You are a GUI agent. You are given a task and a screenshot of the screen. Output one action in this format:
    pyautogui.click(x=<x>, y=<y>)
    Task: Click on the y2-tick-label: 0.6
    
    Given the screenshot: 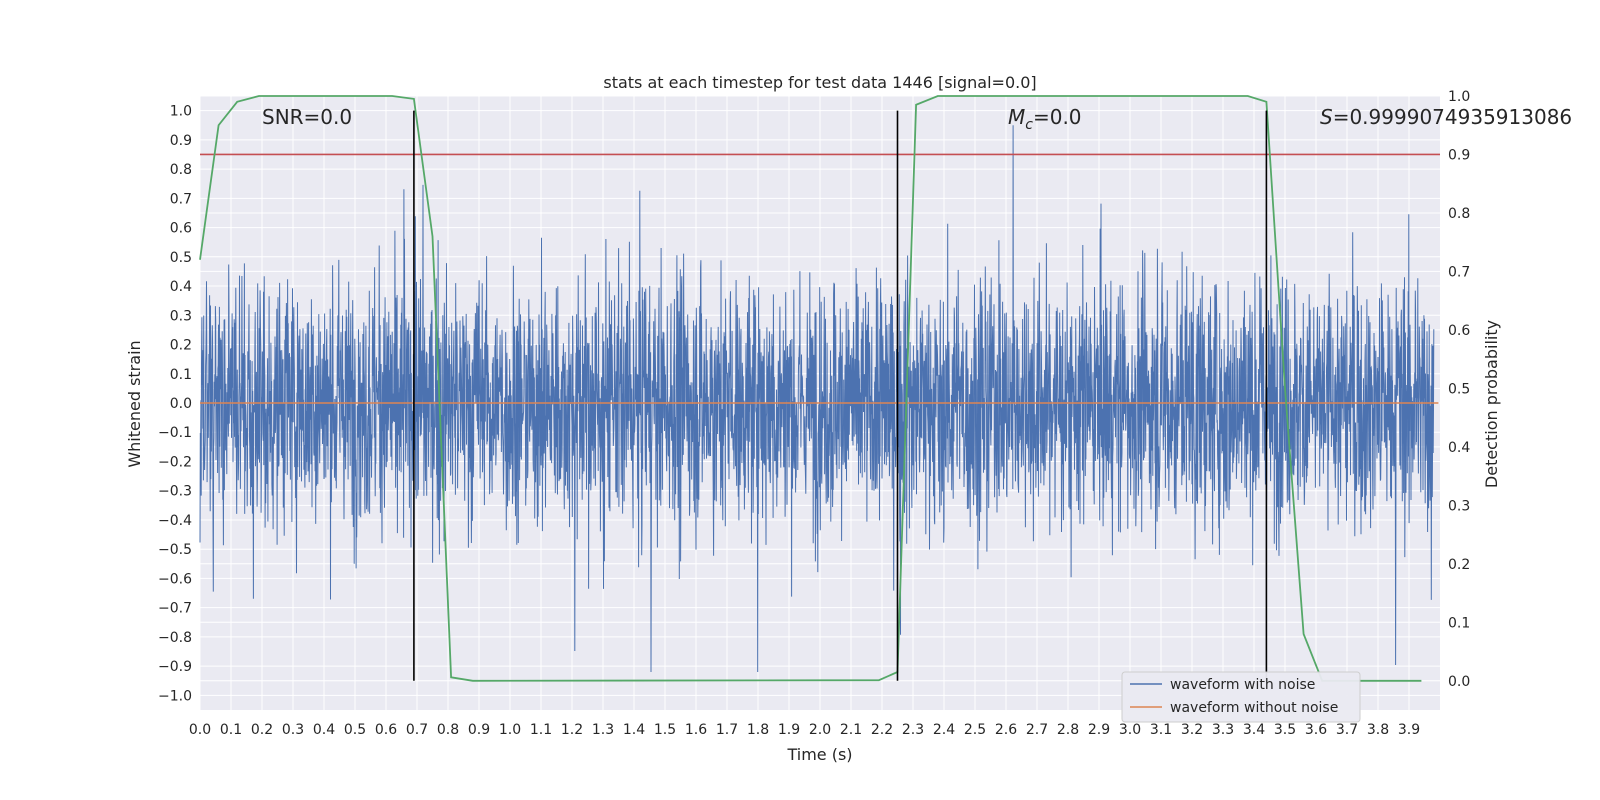 What is the action you would take?
    pyautogui.click(x=1459, y=331)
    